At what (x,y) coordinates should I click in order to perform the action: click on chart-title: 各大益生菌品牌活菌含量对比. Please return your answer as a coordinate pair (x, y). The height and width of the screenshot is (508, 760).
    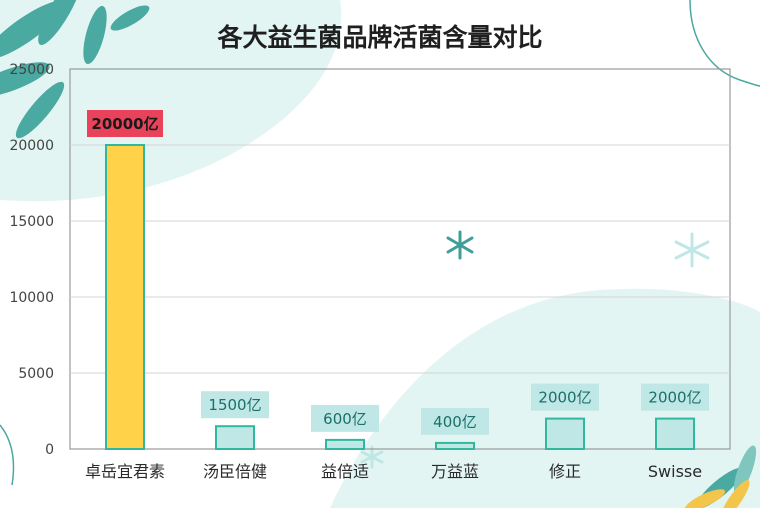
    Looking at the image, I should click on (380, 37).